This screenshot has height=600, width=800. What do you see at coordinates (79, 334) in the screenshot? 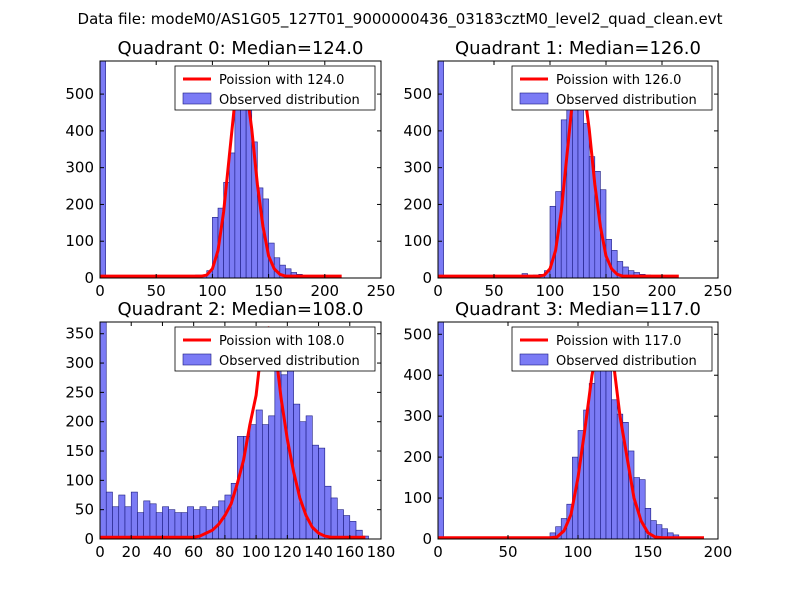
I see `y-tick-label: 350` at bounding box center [79, 334].